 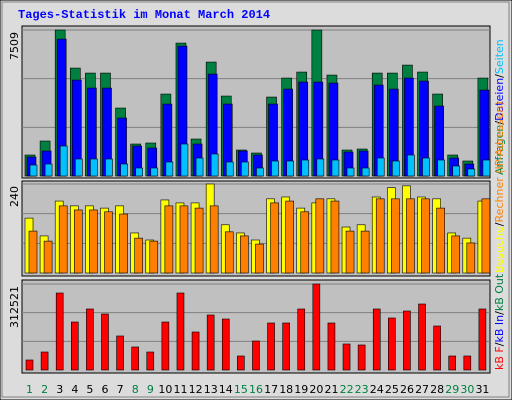 I want to click on legend: Anfragen/Dateien/Seiten, so click(x=499, y=107).